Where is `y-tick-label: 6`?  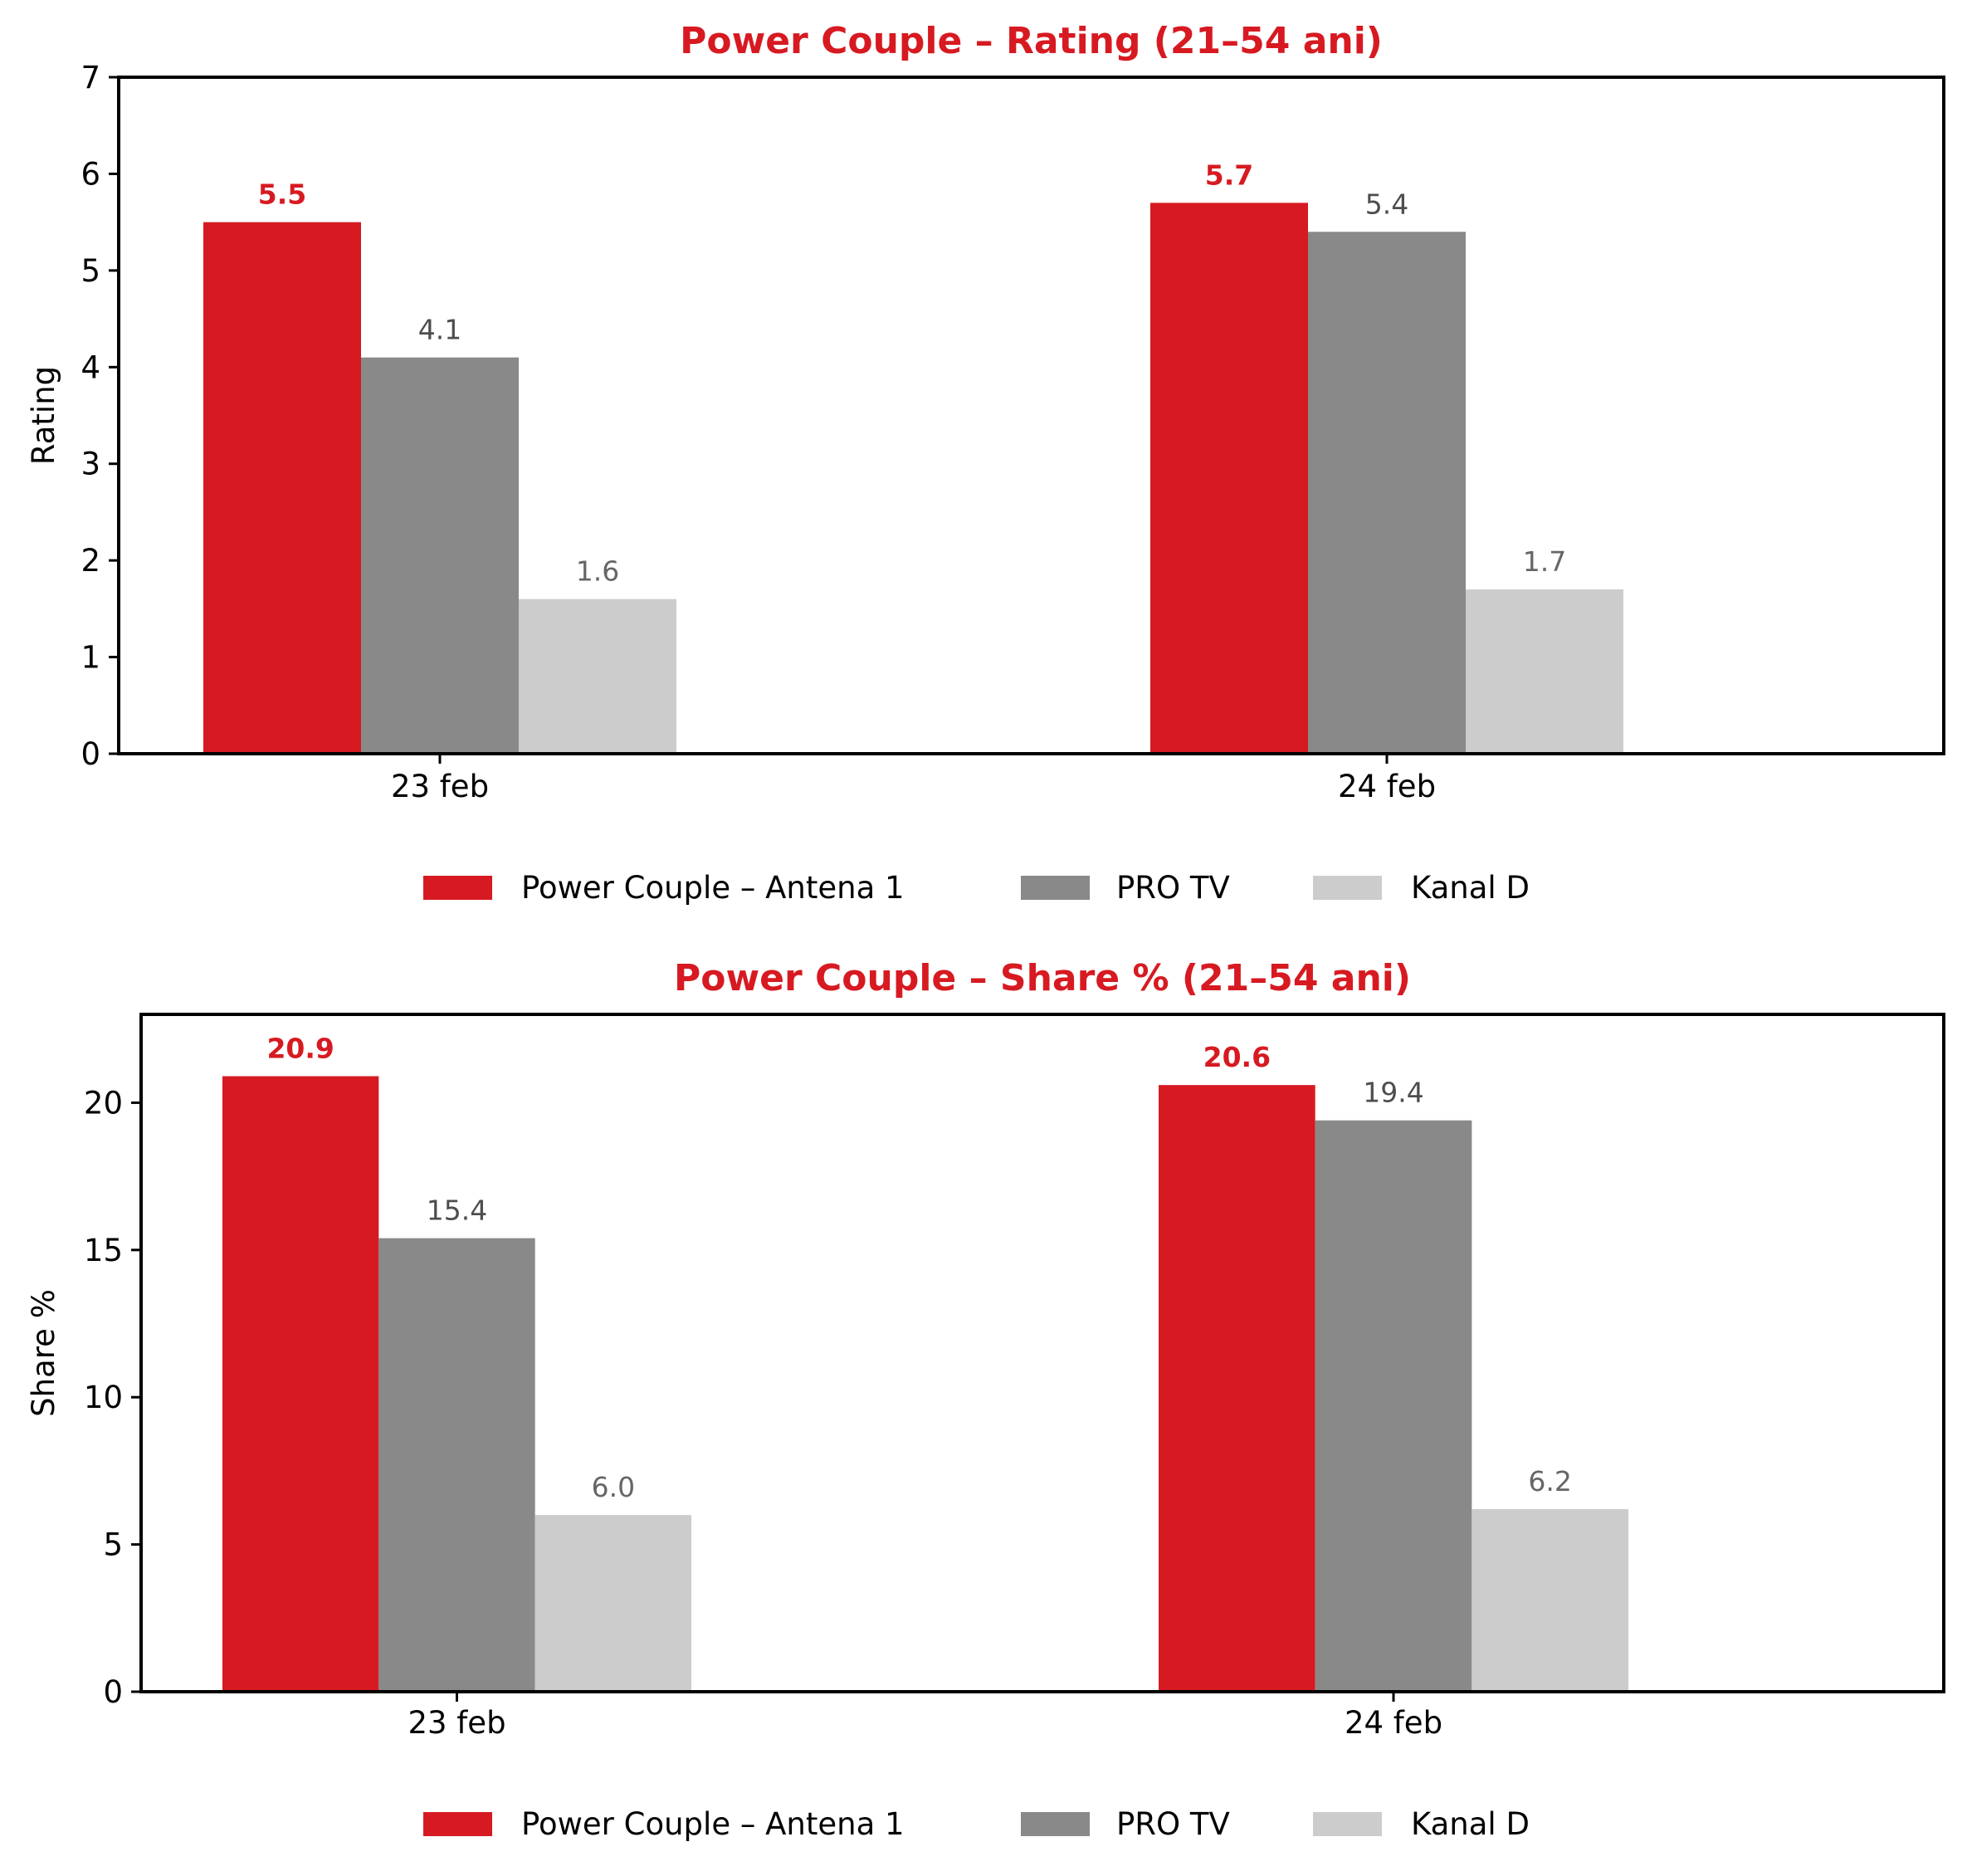 y-tick-label: 6 is located at coordinates (90, 174).